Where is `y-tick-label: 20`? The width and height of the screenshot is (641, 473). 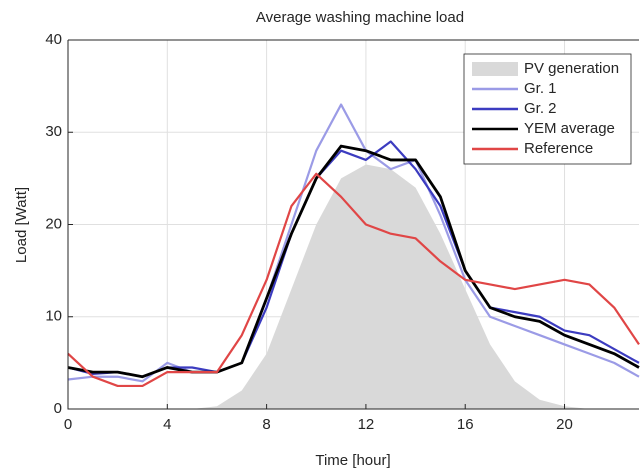
y-tick-label: 20 is located at coordinates (53, 223).